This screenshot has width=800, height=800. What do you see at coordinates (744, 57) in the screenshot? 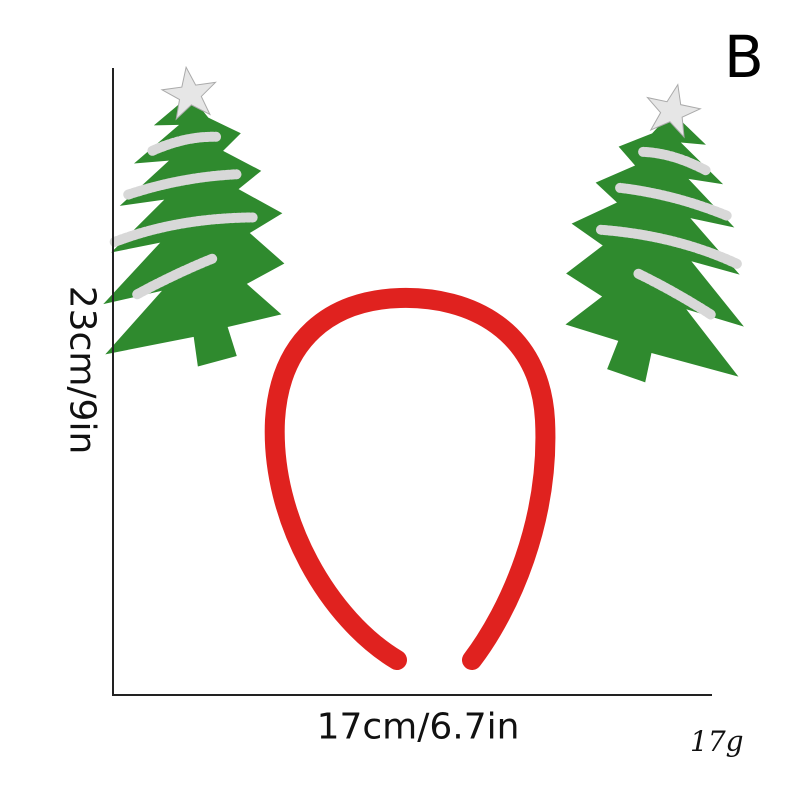
I see `variant-label: B` at bounding box center [744, 57].